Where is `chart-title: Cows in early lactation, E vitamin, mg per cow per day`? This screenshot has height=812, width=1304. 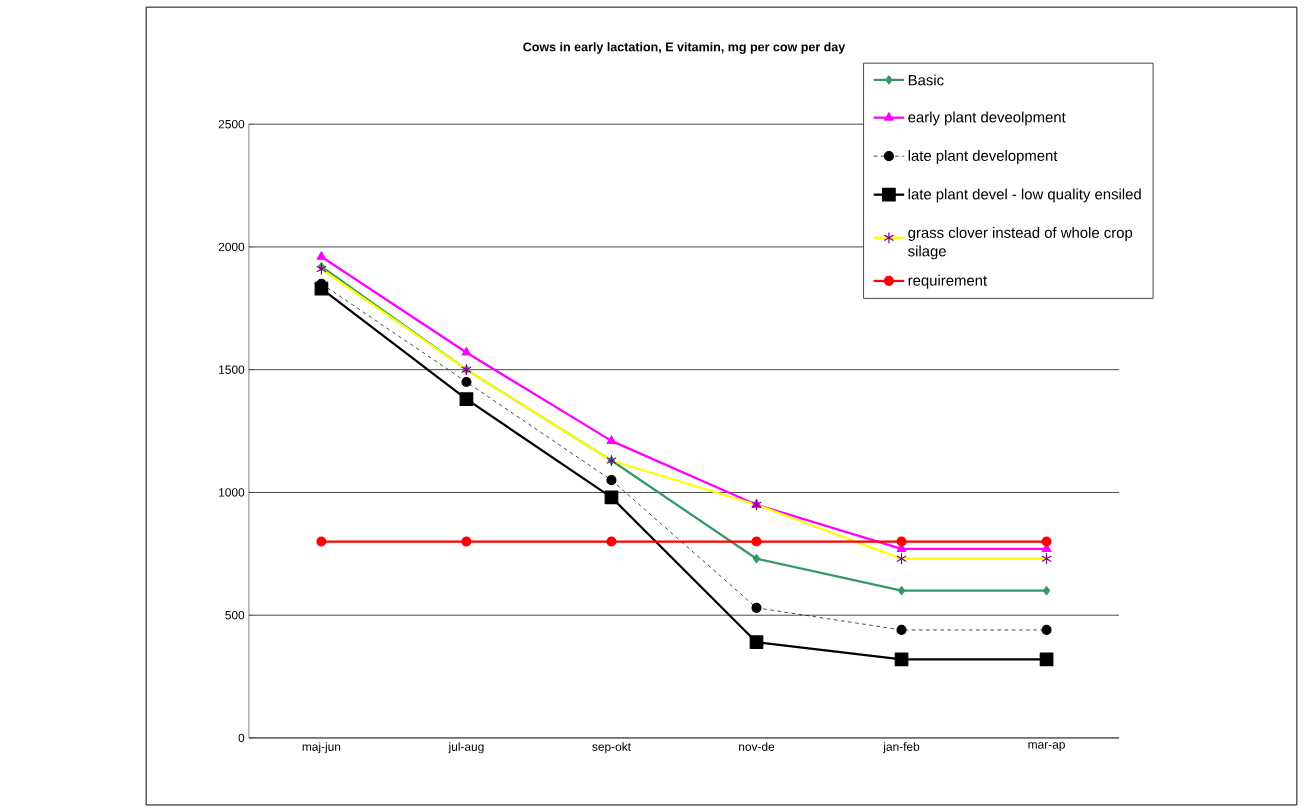 chart-title: Cows in early lactation, E vitamin, mg per cow per day is located at coordinates (684, 48).